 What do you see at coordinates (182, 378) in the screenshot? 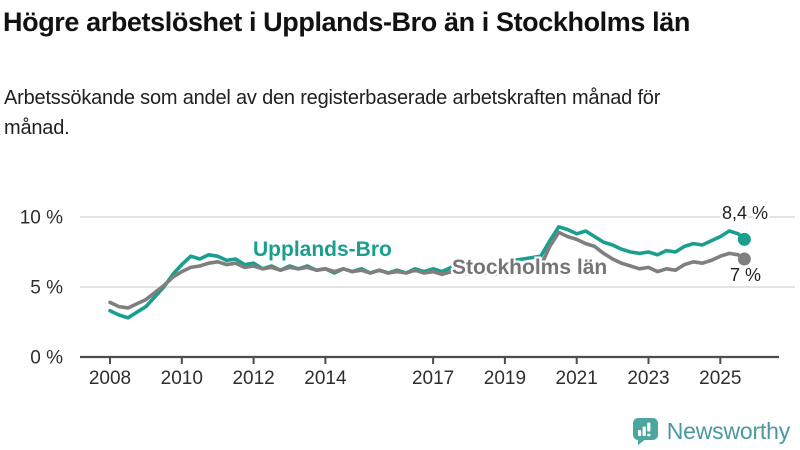
I see `x-axis-tick-label: 2010` at bounding box center [182, 378].